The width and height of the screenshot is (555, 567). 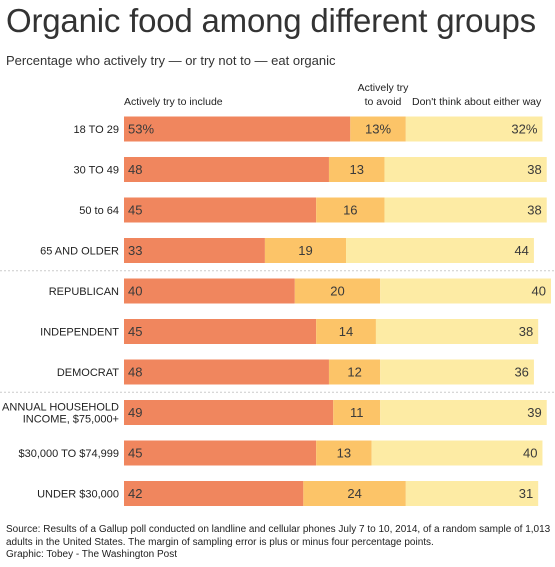 I want to click on value-label-avoid: 16, so click(x=350, y=210).